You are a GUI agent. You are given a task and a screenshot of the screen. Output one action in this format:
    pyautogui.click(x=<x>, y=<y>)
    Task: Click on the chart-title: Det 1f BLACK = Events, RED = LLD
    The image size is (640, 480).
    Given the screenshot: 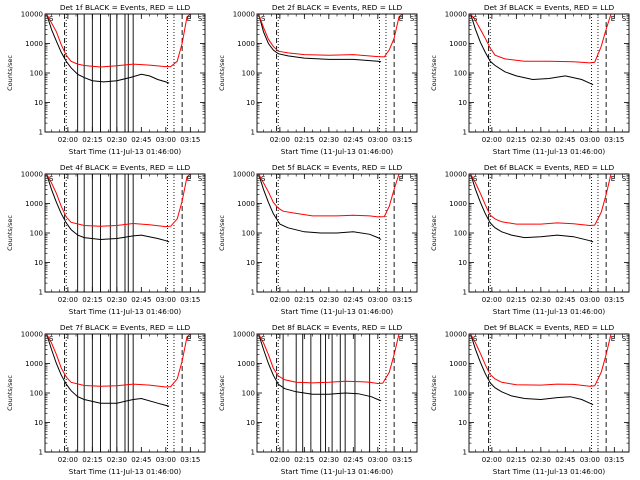 What is the action you would take?
    pyautogui.click(x=125, y=7)
    